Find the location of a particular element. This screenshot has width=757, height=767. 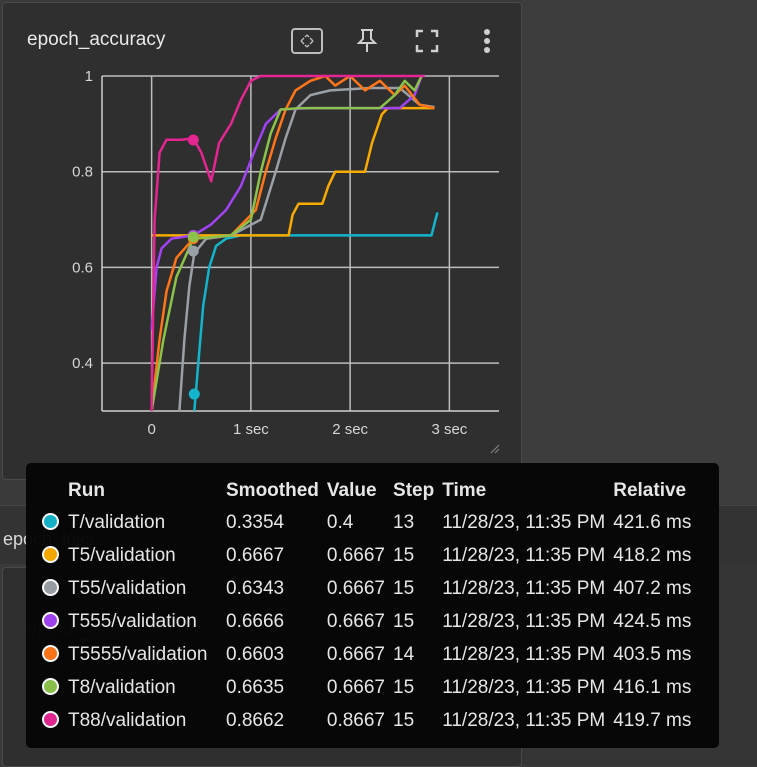

header-run: Run is located at coordinates (86, 490).